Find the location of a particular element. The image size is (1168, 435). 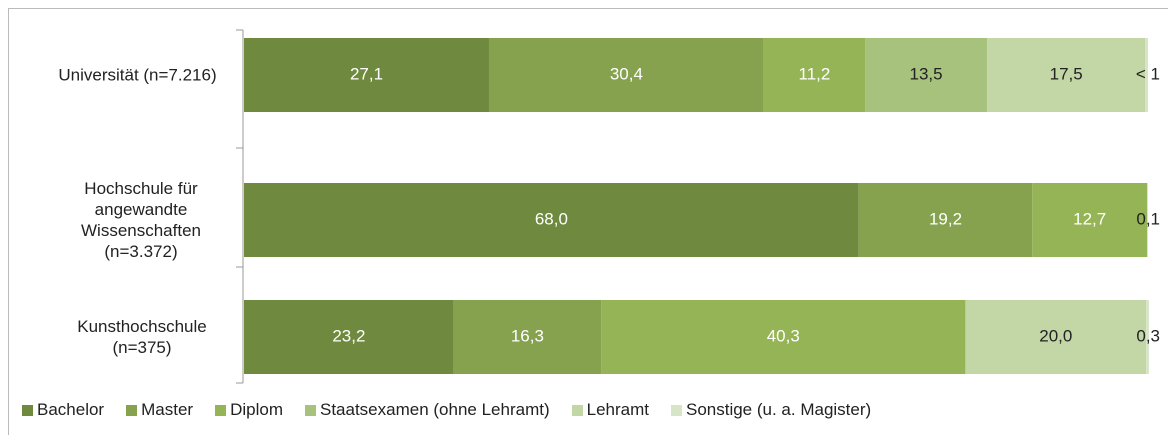

value-label: 19,2 is located at coordinates (945, 218).